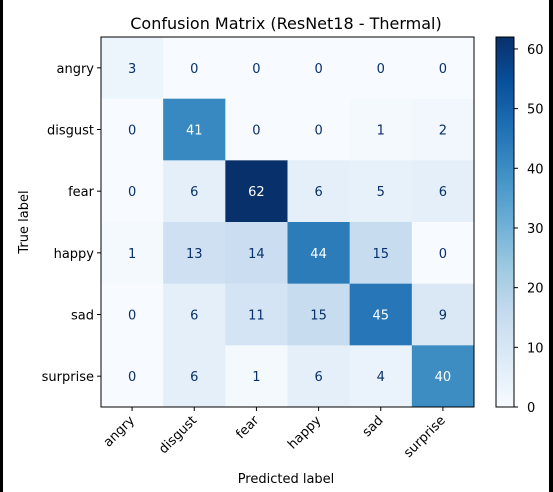  What do you see at coordinates (247, 427) in the screenshot?
I see `x-tick-label: fear` at bounding box center [247, 427].